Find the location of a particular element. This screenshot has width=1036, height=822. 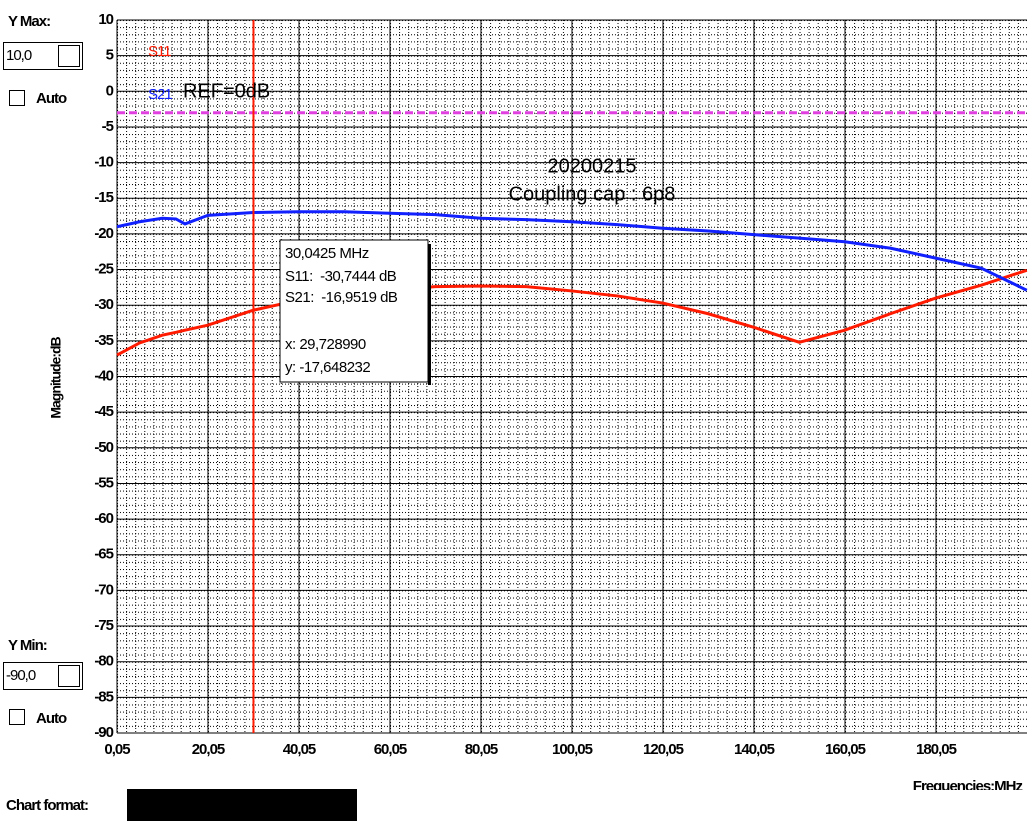

y-tick-label: -15 is located at coordinates (103, 197).